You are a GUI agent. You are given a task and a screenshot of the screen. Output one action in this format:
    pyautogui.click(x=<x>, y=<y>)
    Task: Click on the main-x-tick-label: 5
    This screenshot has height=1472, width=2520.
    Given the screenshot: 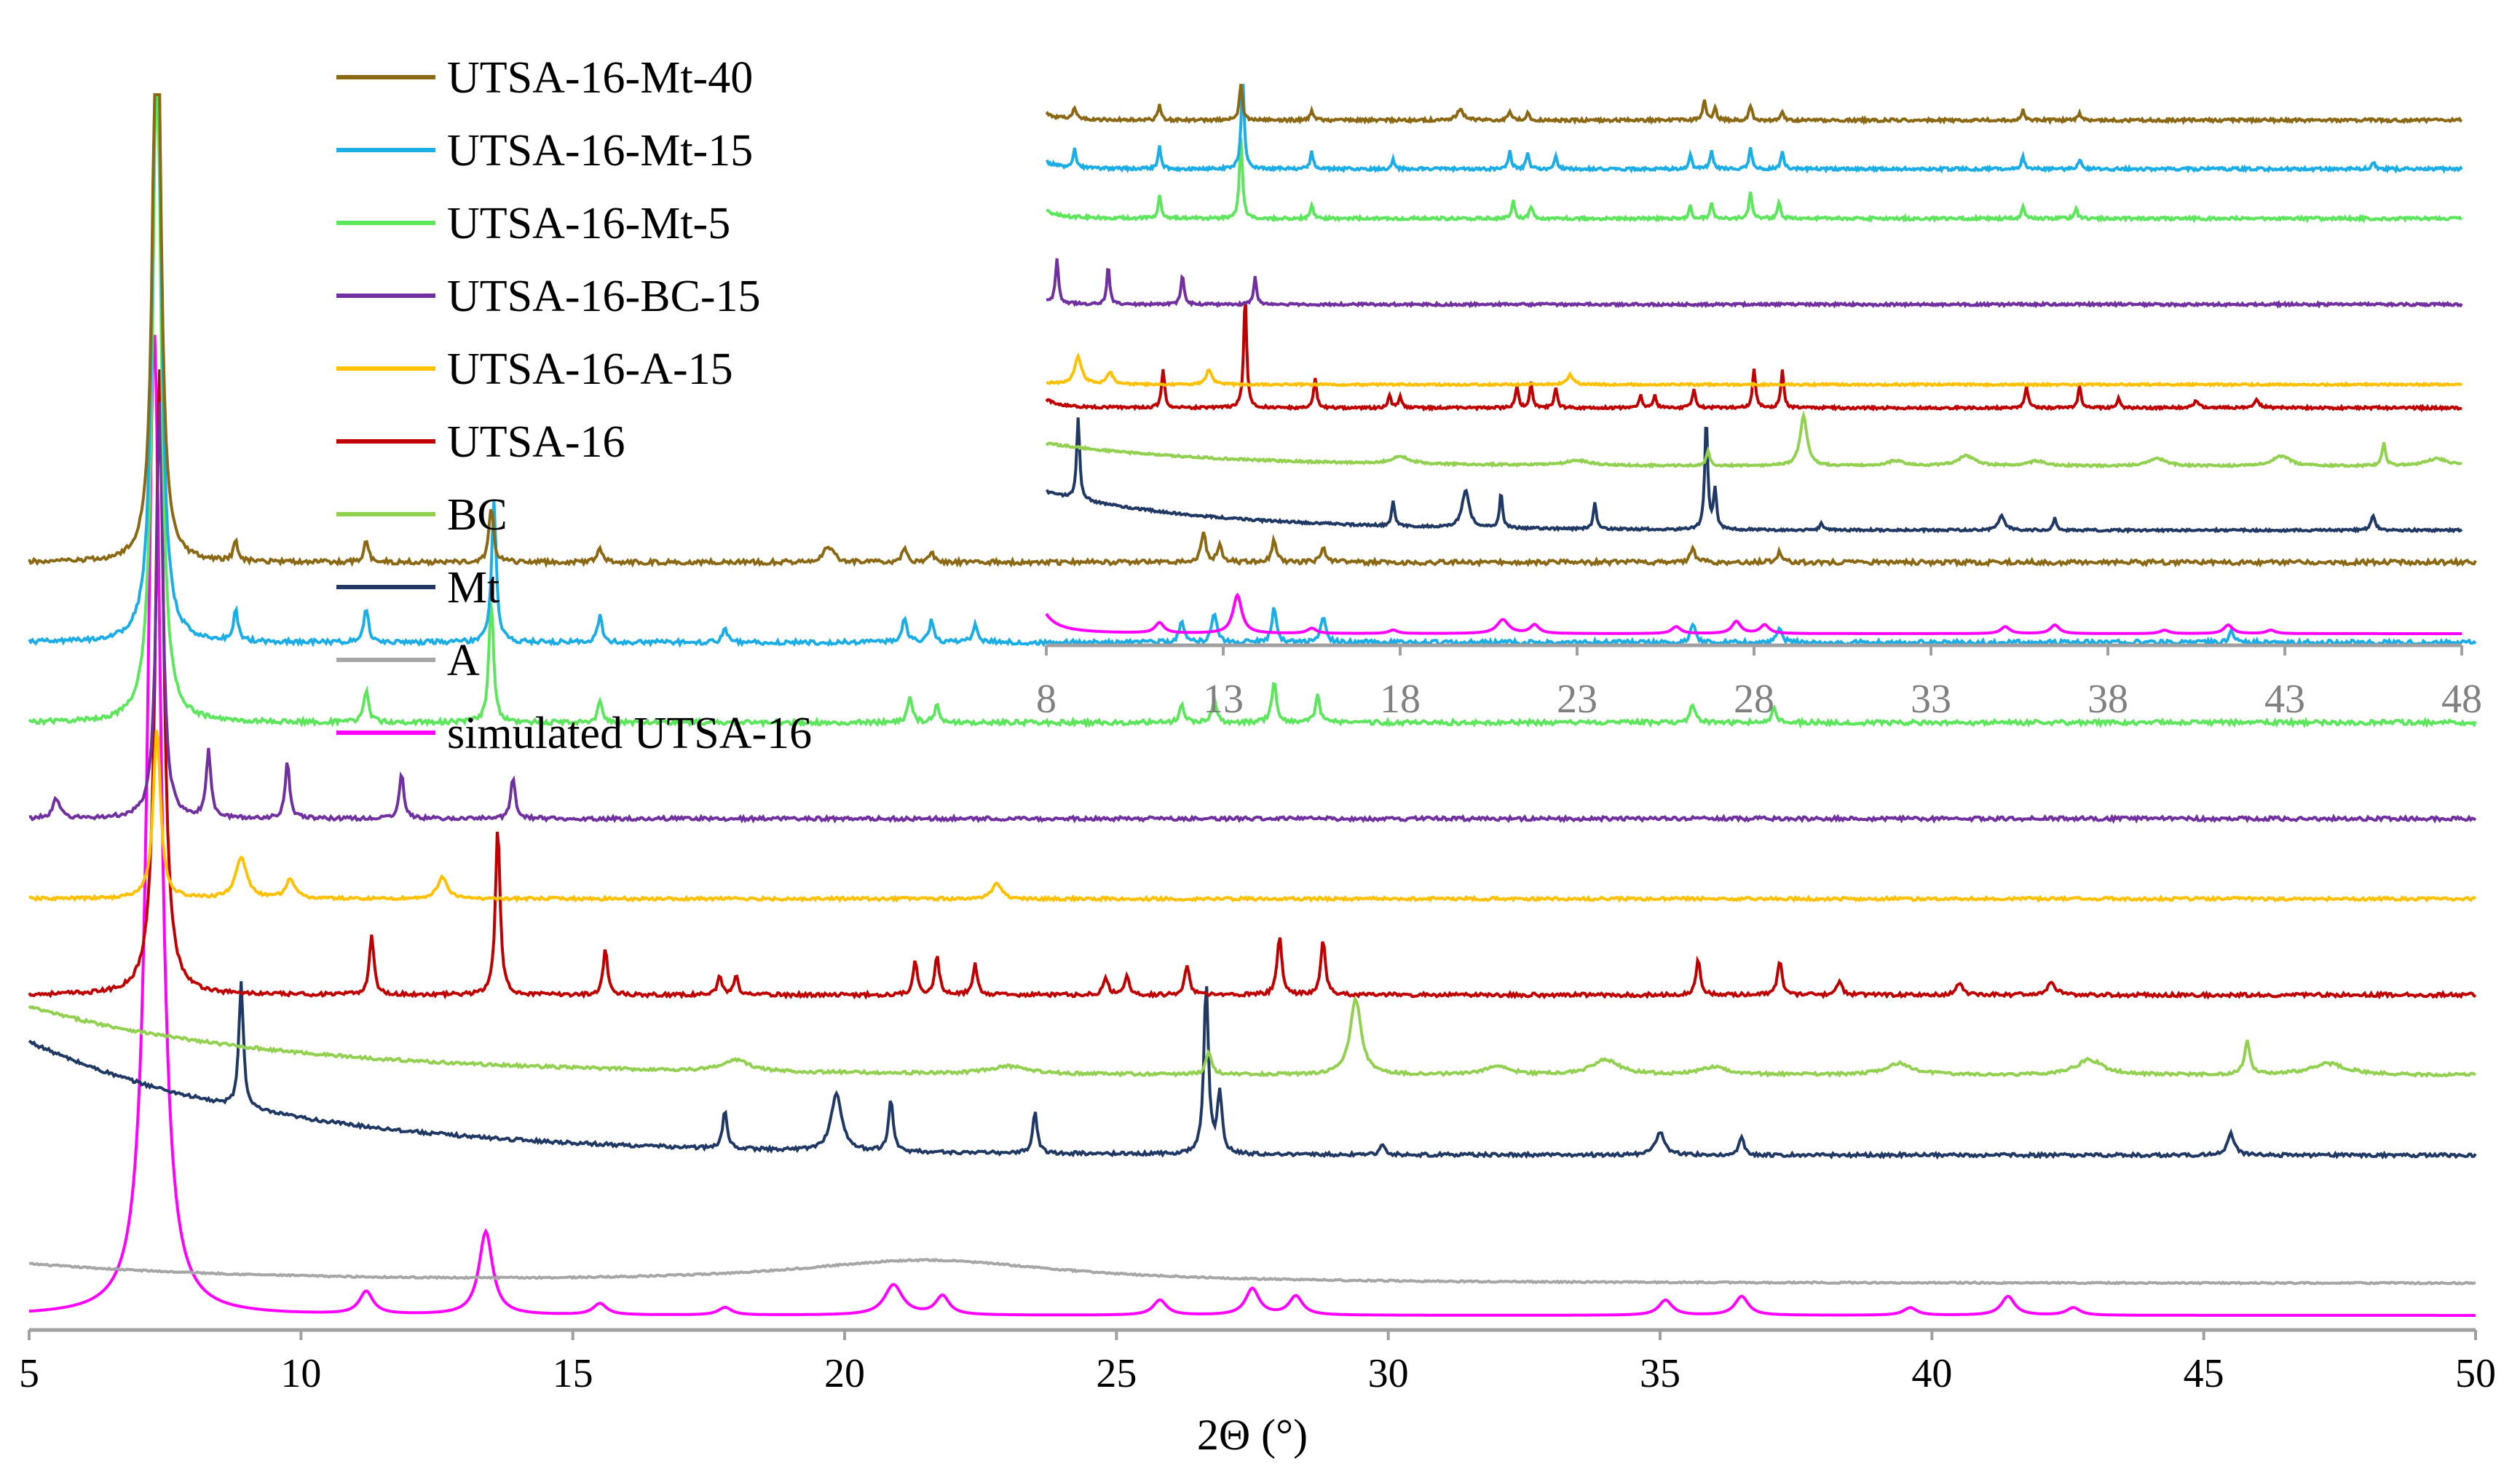 What is the action you would take?
    pyautogui.click(x=29, y=1373)
    